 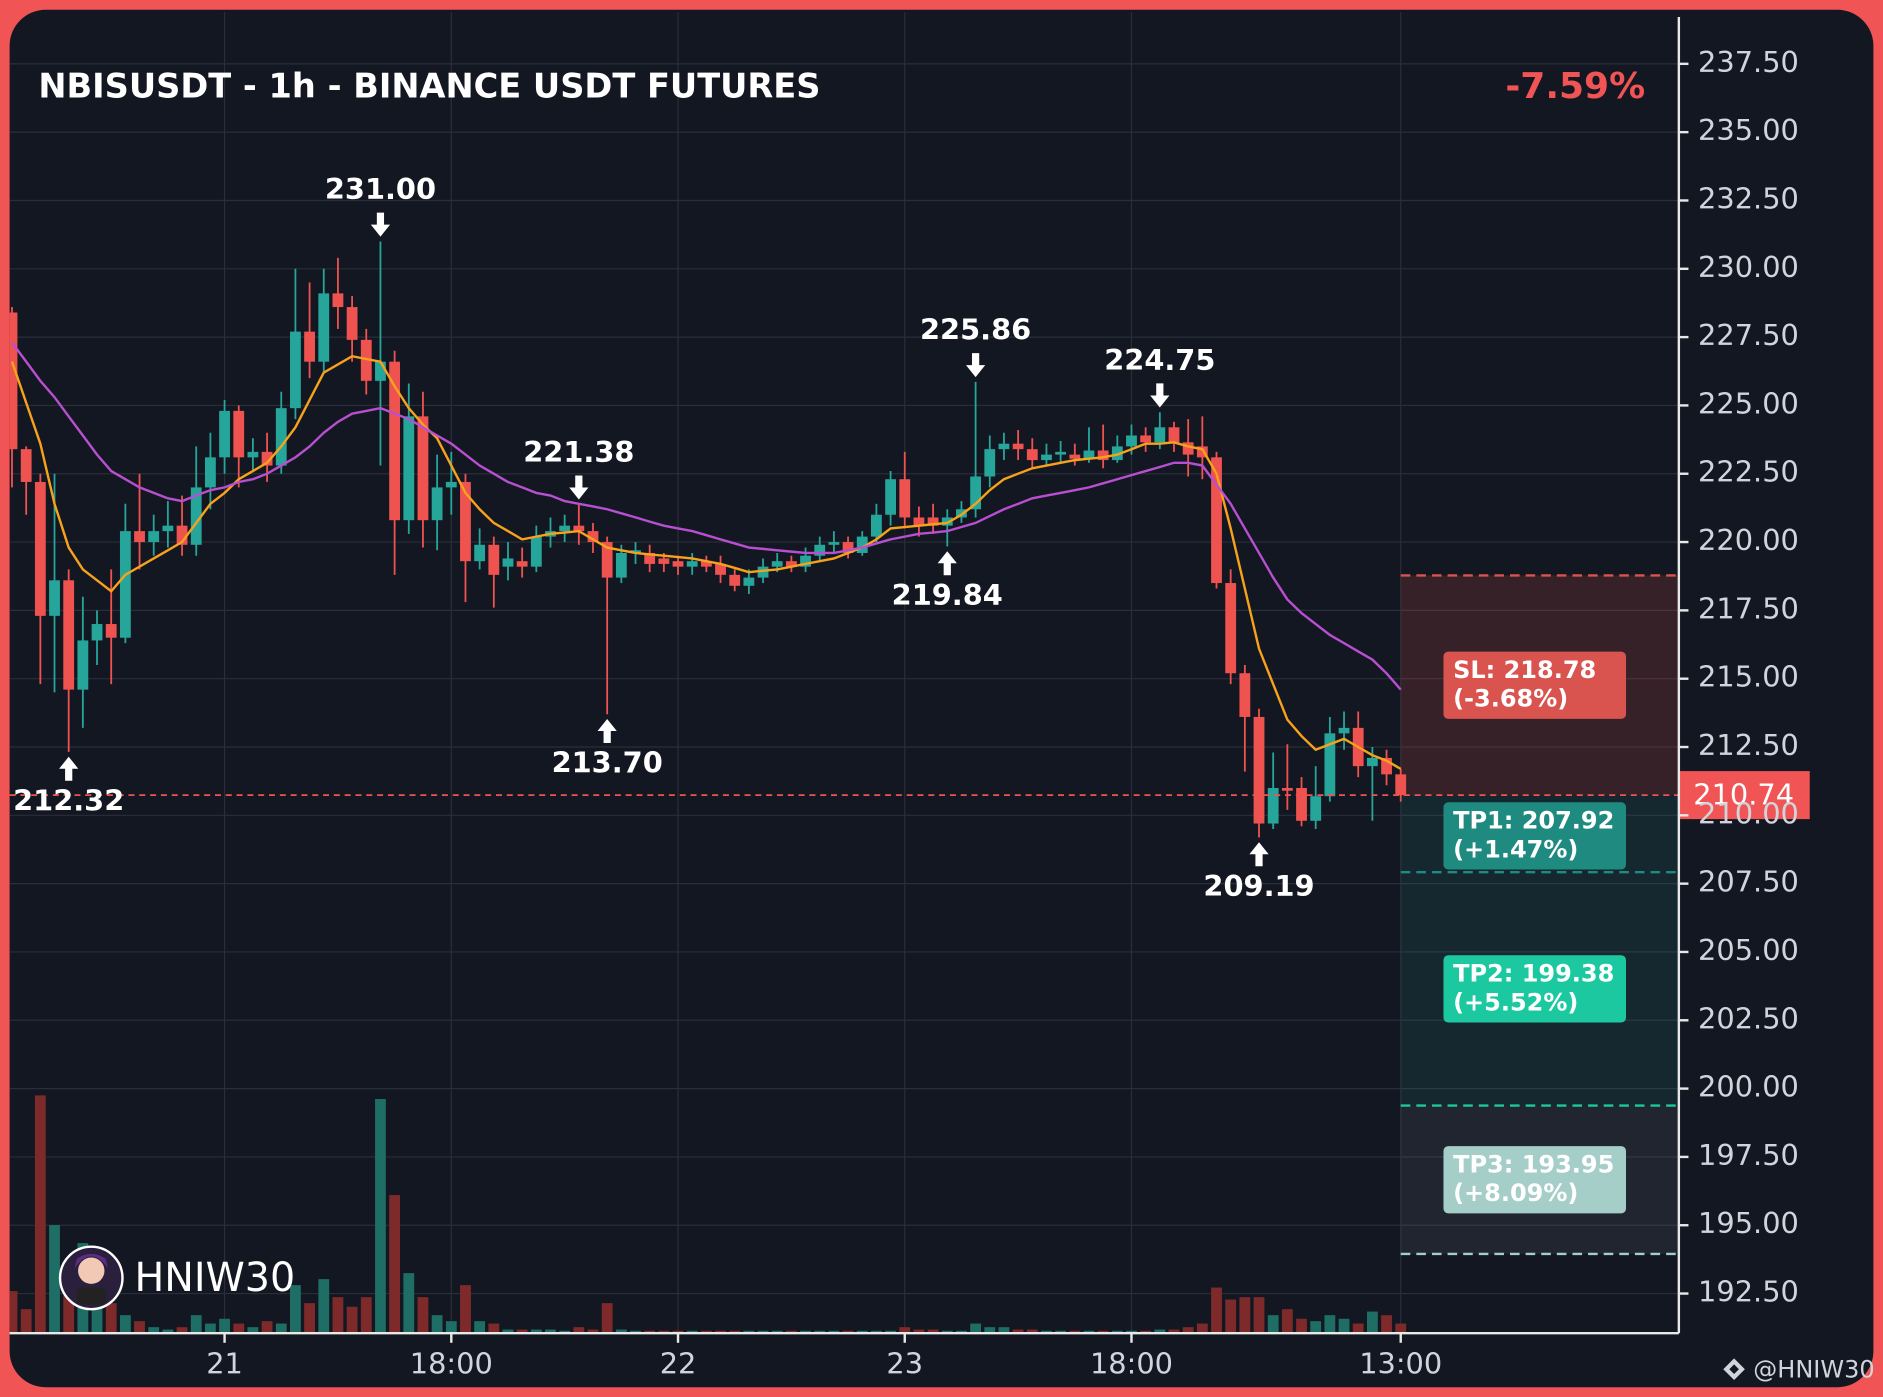 What do you see at coordinates (1400, 1364) in the screenshot?
I see `x-tick-label: 13:00` at bounding box center [1400, 1364].